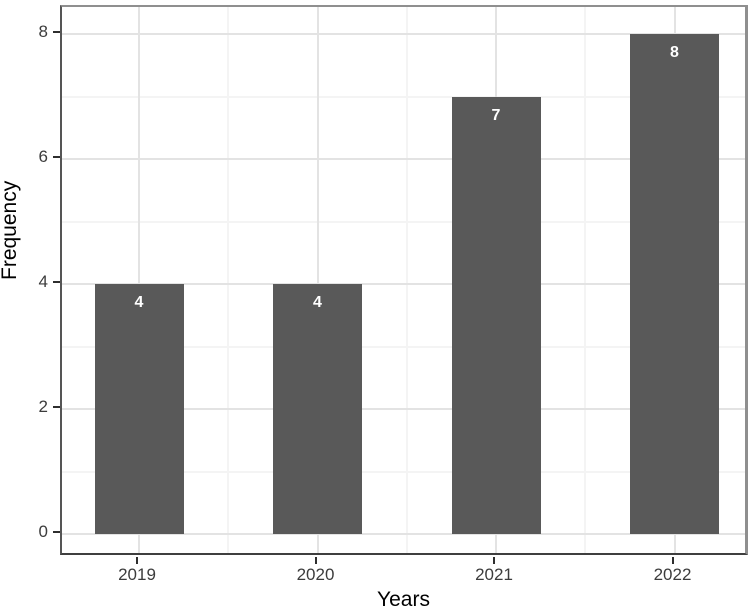 Image resolution: width=754 pixels, height=614 pixels. Describe the element at coordinates (494, 574) in the screenshot. I see `x-axis-tick-label: 2021` at that location.